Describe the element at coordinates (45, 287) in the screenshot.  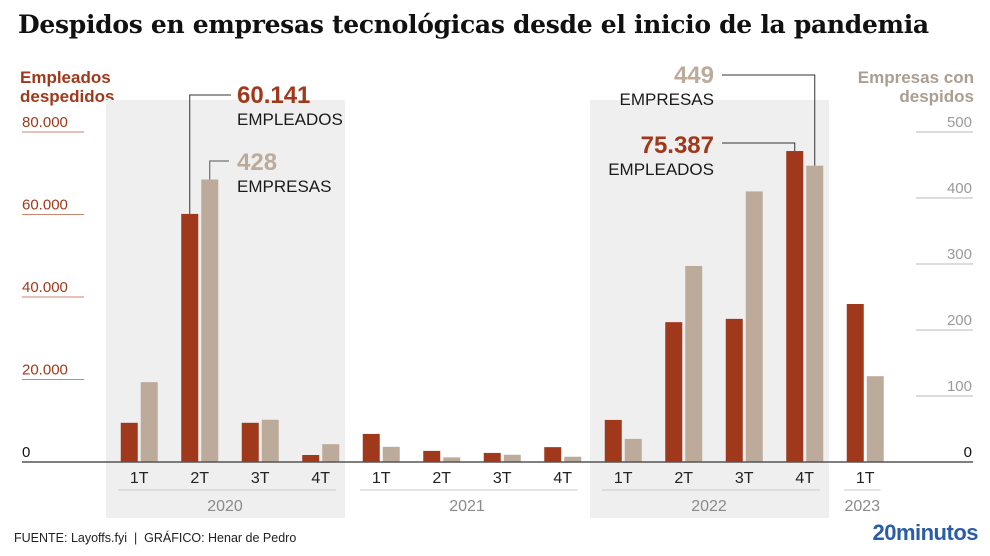
I see `left-axis-tick-label: 40.000` at that location.